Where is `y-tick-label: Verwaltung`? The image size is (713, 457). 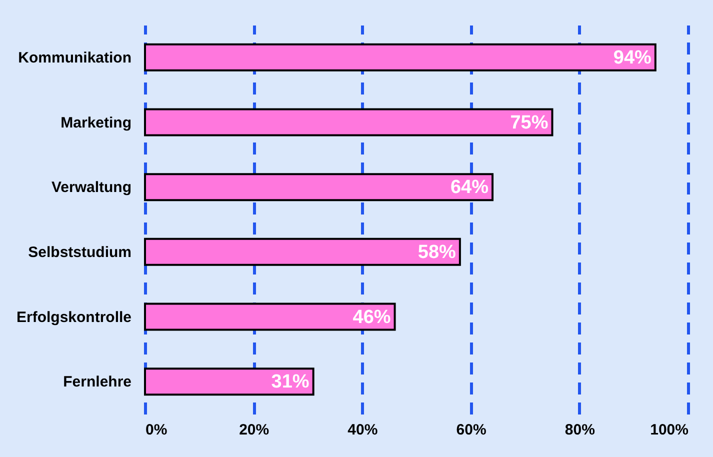
y-tick-label: Verwaltung is located at coordinates (91, 187).